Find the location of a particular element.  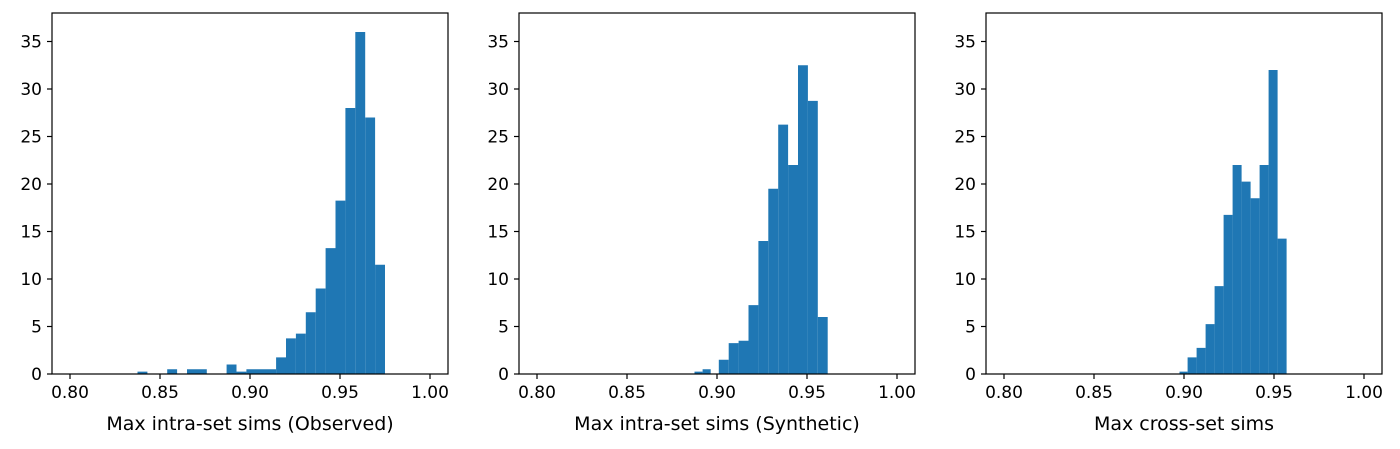

x-axis-label: Max intra-set sims (Observed) is located at coordinates (249, 424).